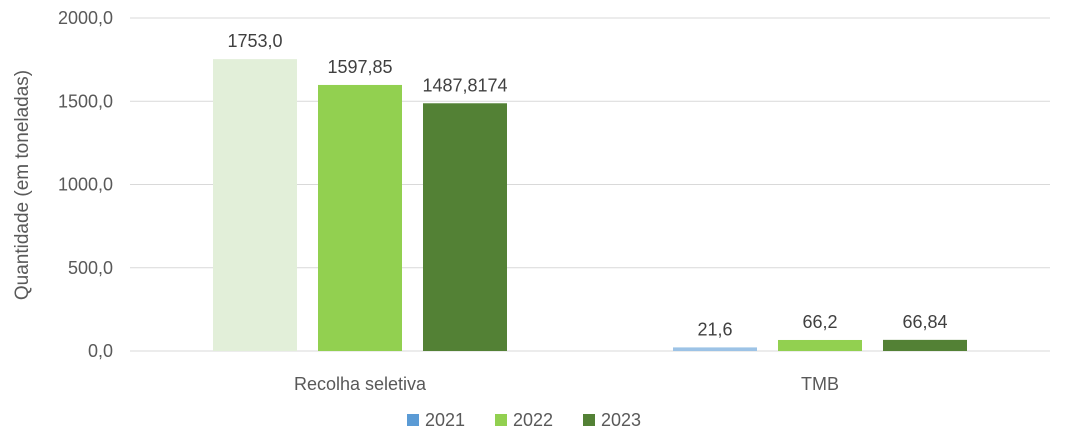  Describe the element at coordinates (90, 268) in the screenshot. I see `y-tick-label: 500,0` at that location.